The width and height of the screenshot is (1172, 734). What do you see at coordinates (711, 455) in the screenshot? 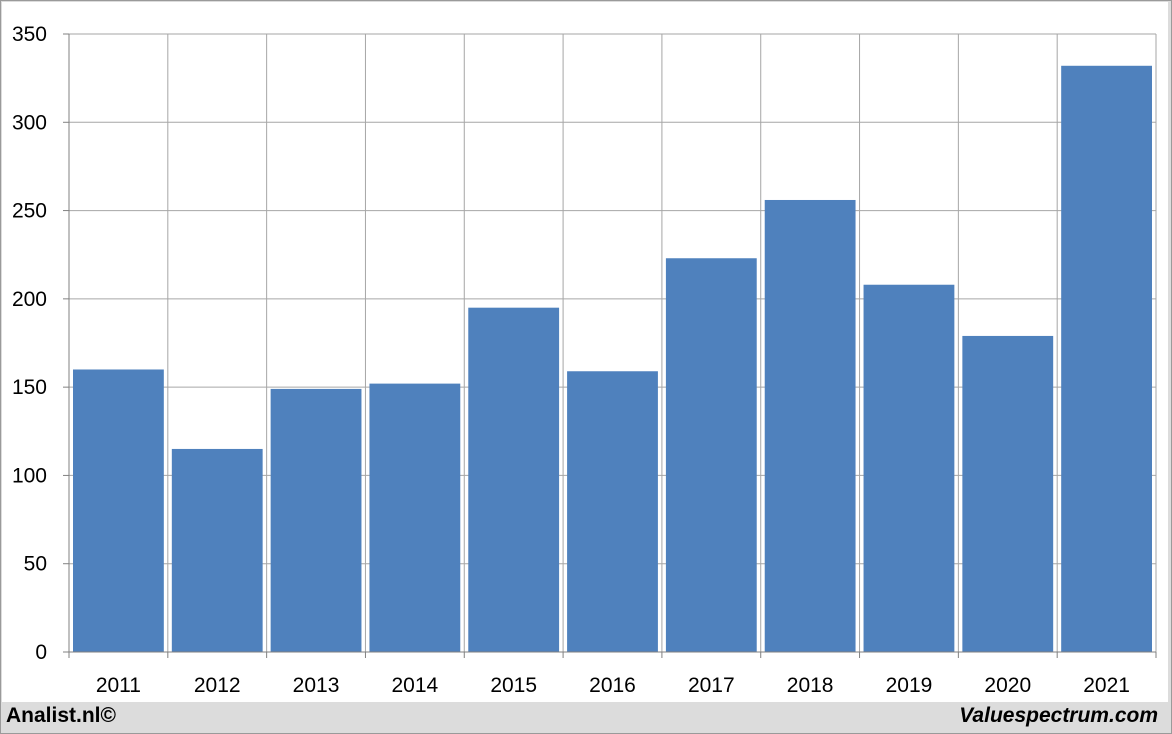
I see `bar-2017` at bounding box center [711, 455].